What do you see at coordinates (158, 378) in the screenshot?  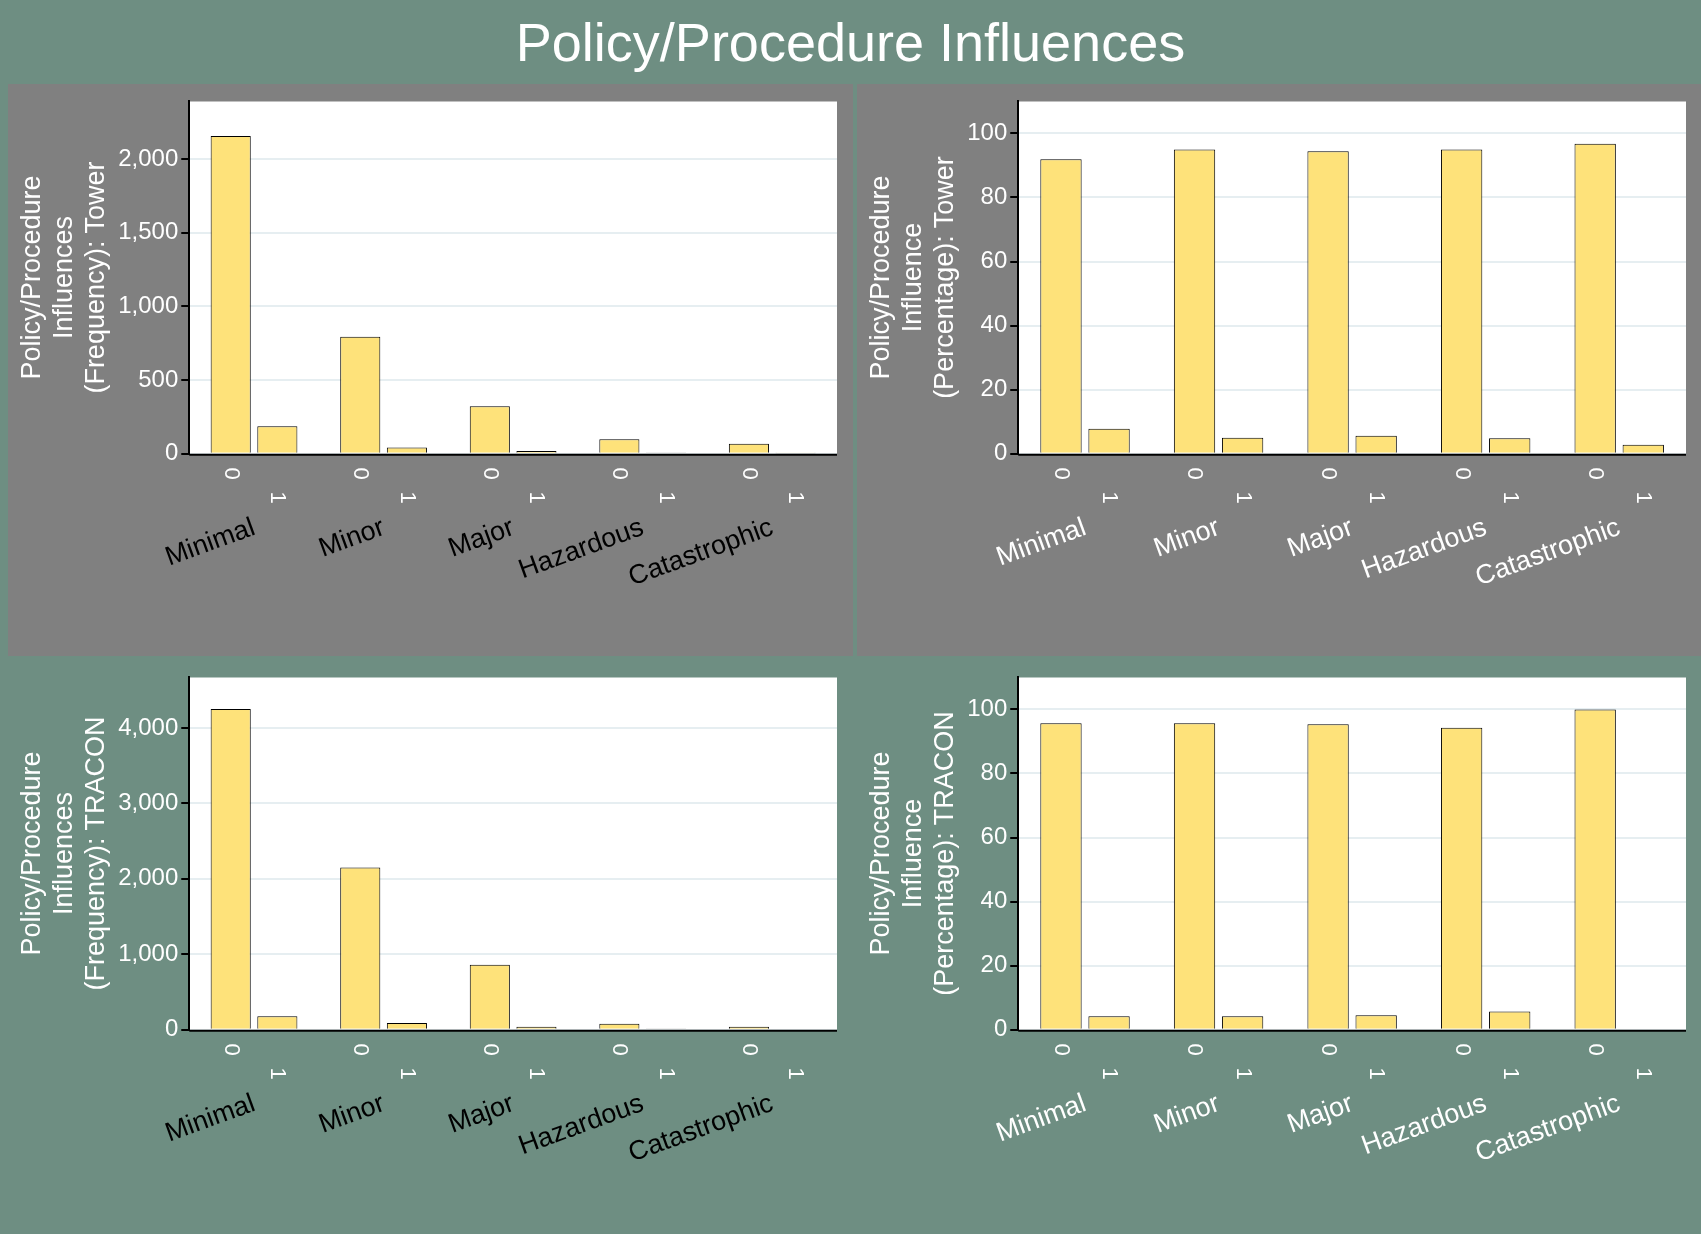 I see `y-tick-label: 500` at bounding box center [158, 378].